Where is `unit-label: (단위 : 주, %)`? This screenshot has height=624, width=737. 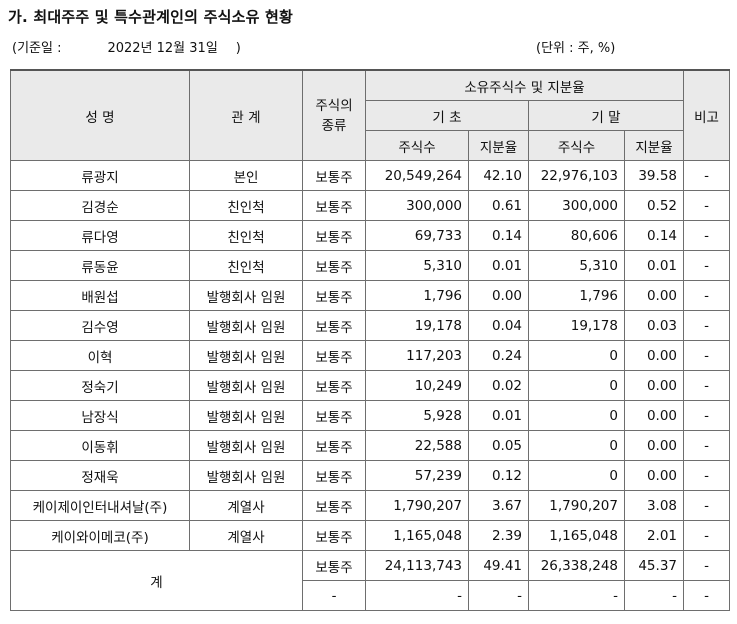 unit-label: (단위 : 주, %) is located at coordinates (576, 48).